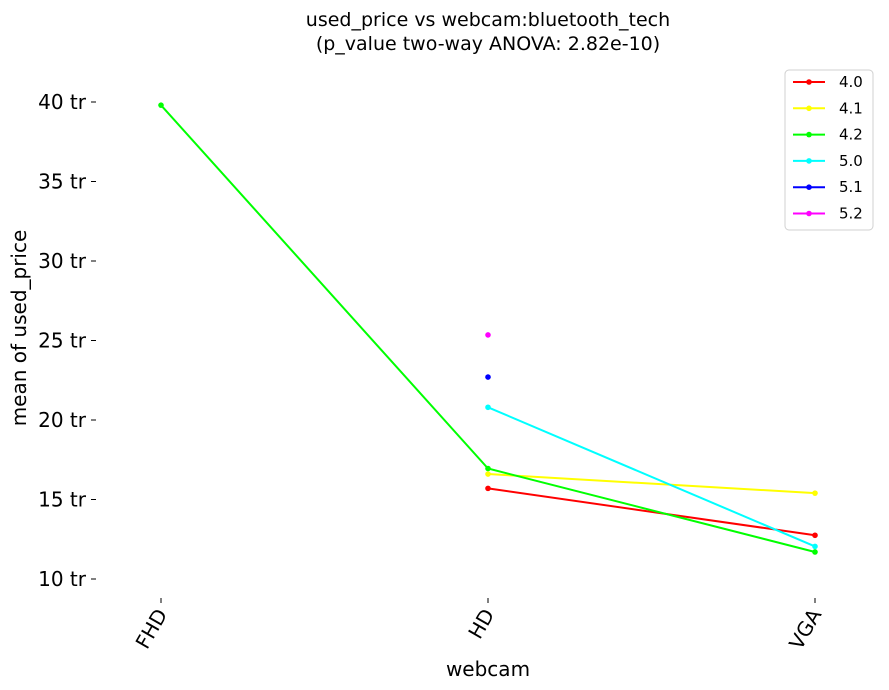 This screenshot has width=889, height=690. What do you see at coordinates (488, 669) in the screenshot?
I see `x-axis-label: webcam` at bounding box center [488, 669].